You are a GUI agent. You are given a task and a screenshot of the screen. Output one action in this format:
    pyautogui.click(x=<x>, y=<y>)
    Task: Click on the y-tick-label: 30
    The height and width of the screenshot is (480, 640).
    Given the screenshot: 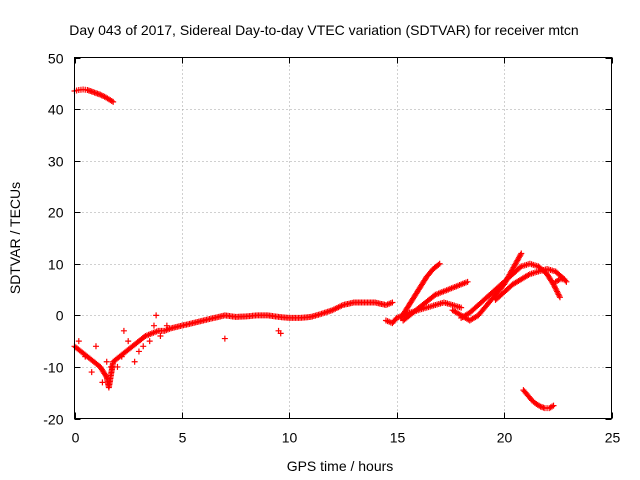 What is the action you would take?
    pyautogui.click(x=56, y=162)
    